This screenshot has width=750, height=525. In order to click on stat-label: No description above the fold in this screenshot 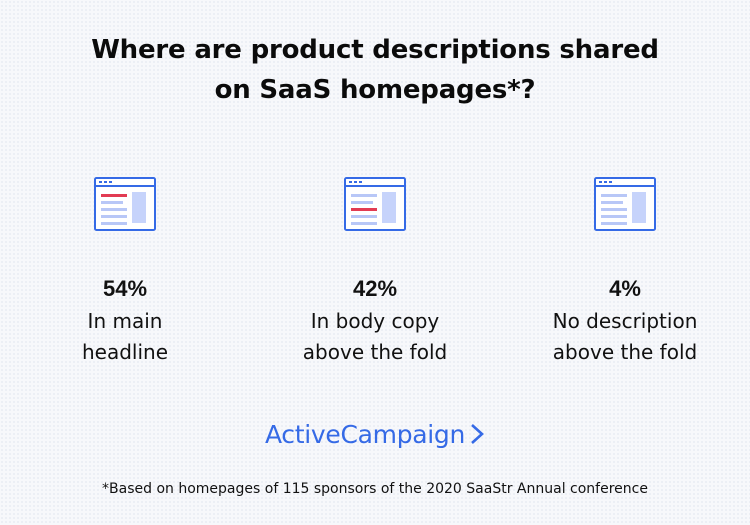, I will do `click(625, 337)`.